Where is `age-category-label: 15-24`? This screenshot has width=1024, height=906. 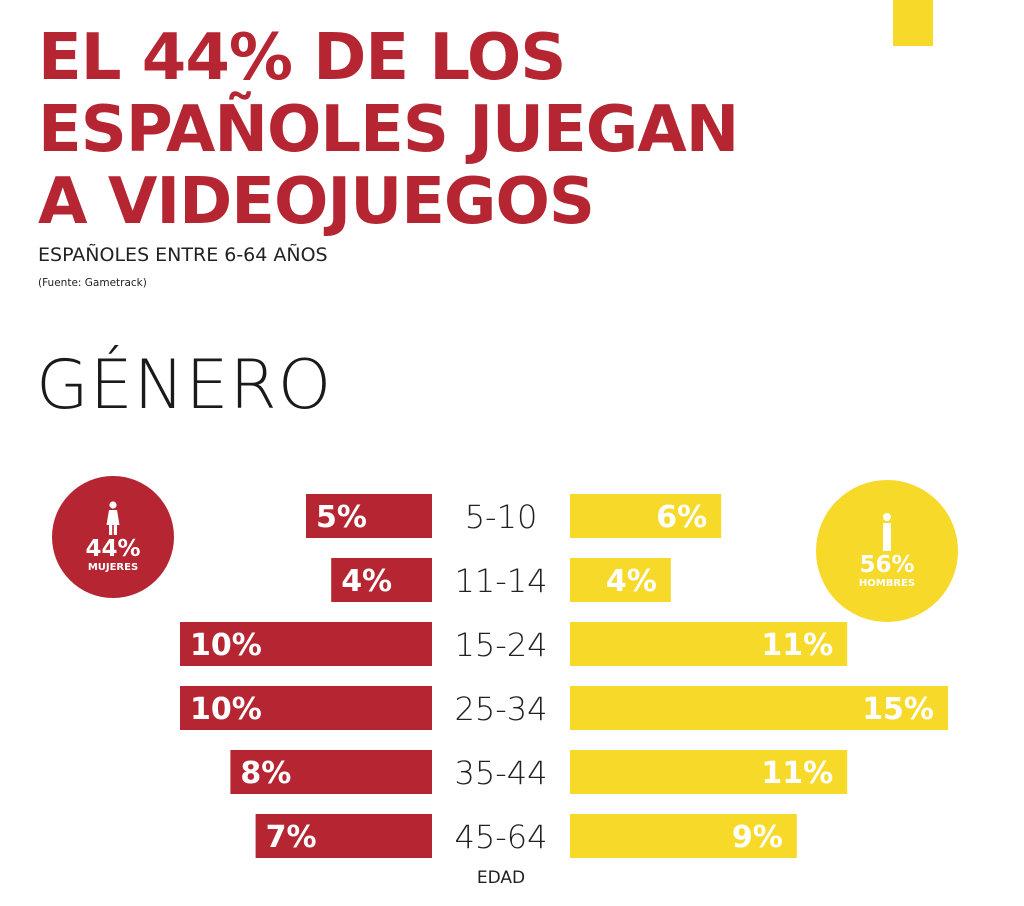
age-category-label: 15-24 is located at coordinates (501, 645).